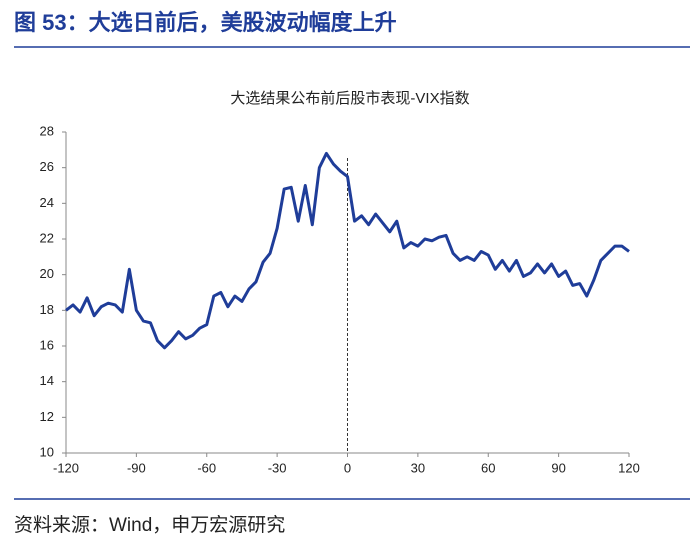 This screenshot has width=700, height=556. I want to click on y-tick-label: 16, so click(47, 344).